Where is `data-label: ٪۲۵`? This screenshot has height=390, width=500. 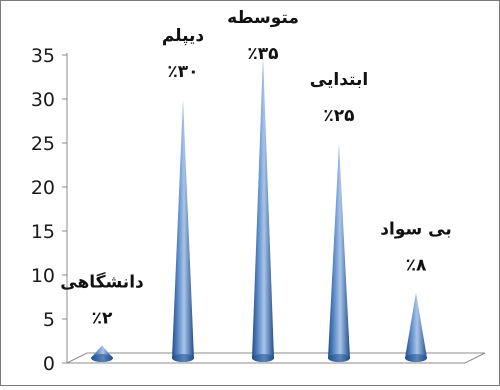 data-label: ٪۲۵ is located at coordinates (338, 116).